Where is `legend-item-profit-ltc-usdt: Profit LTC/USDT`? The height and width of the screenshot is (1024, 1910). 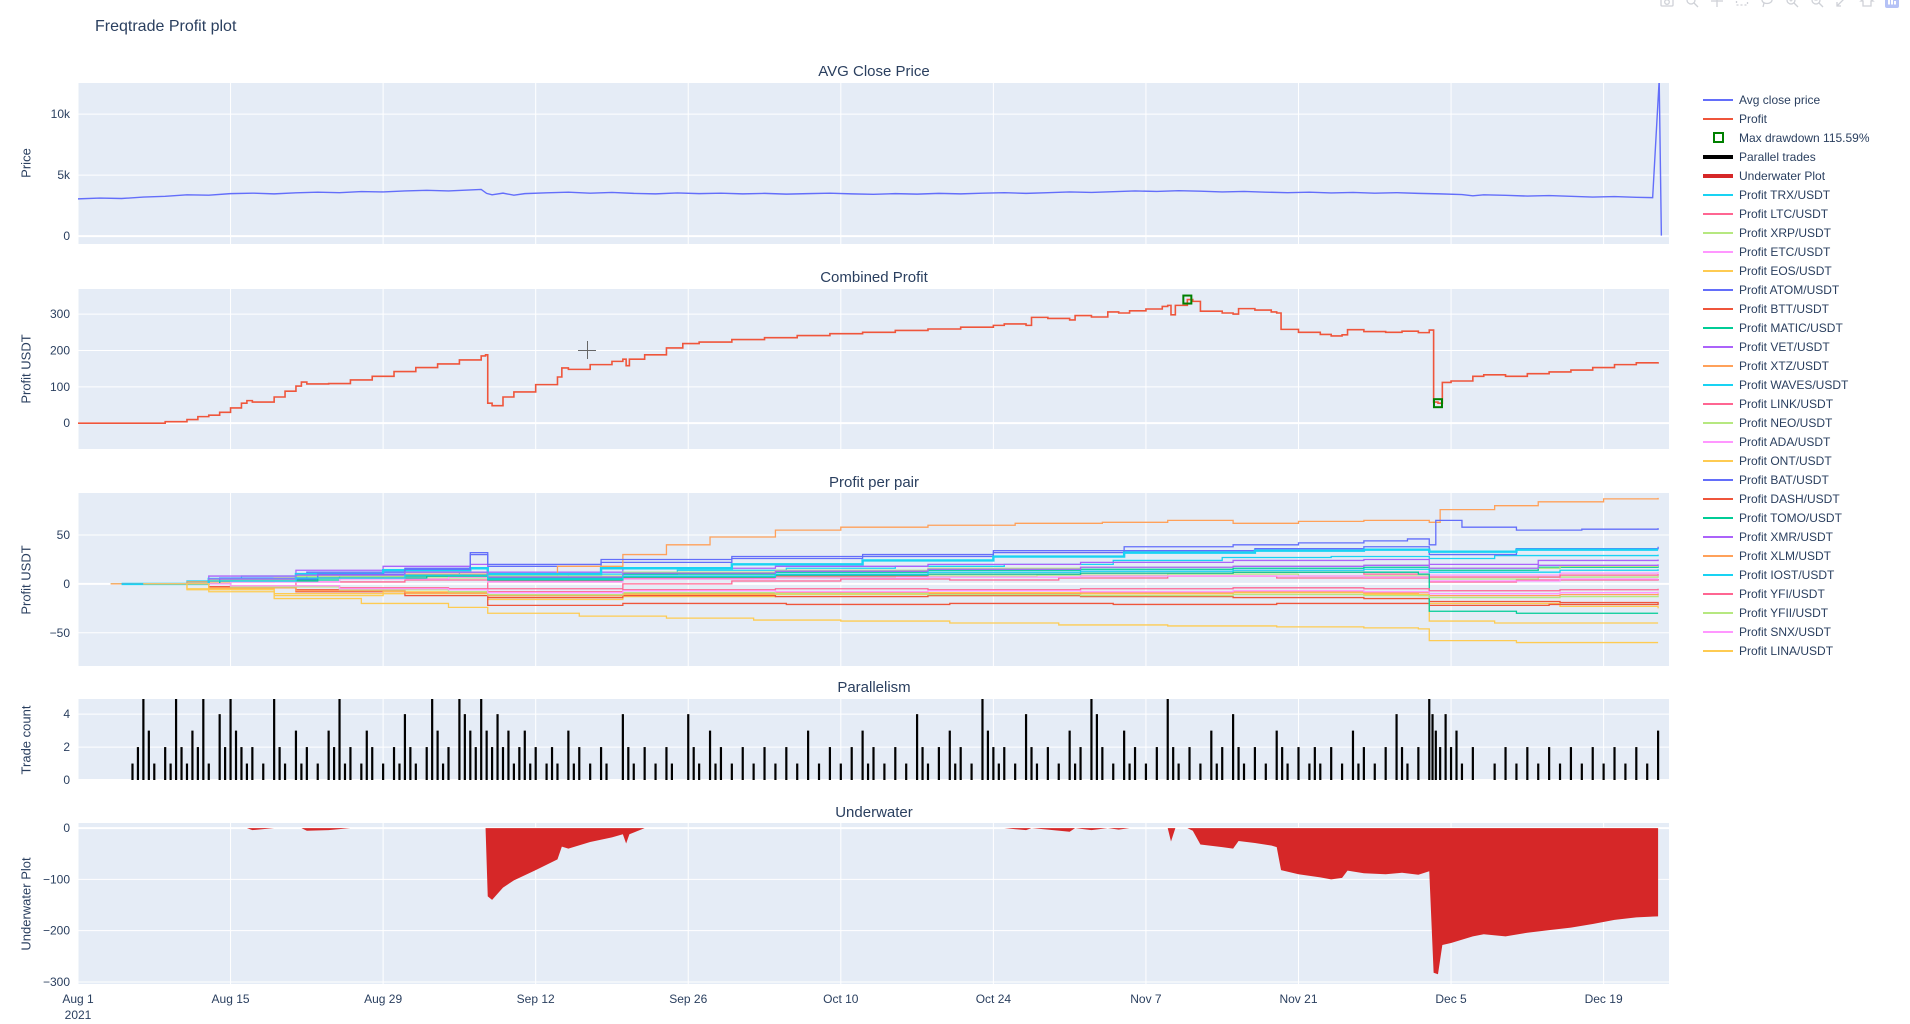
legend-item-profit-ltc-usdt: Profit LTC/USDT is located at coordinates (1786, 213).